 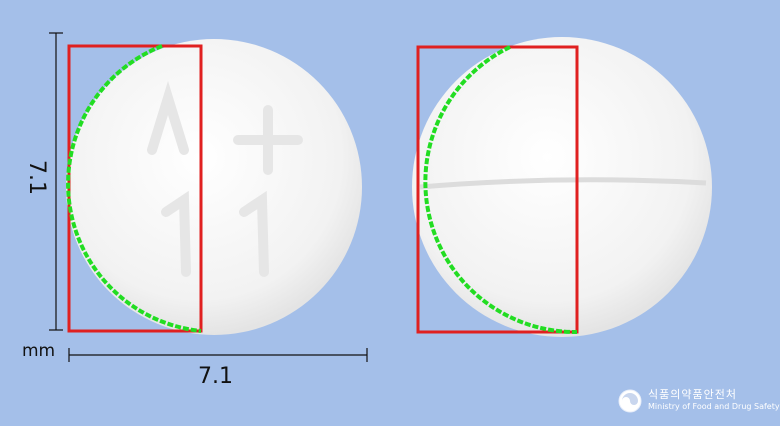 What do you see at coordinates (134, 188) in the screenshot?
I see `contour-front` at bounding box center [134, 188].